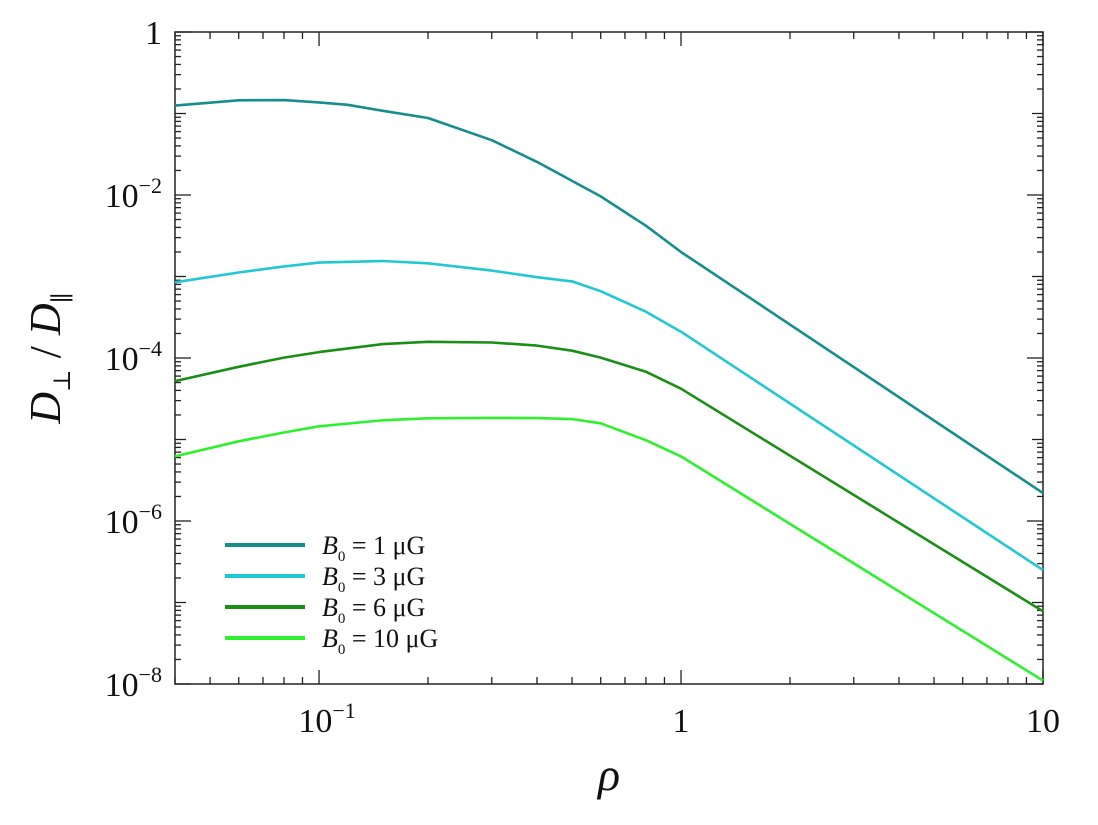 The width and height of the screenshot is (1098, 825). What do you see at coordinates (373, 548) in the screenshot?
I see `legend-label-1: B0 = 1 μG` at bounding box center [373, 548].